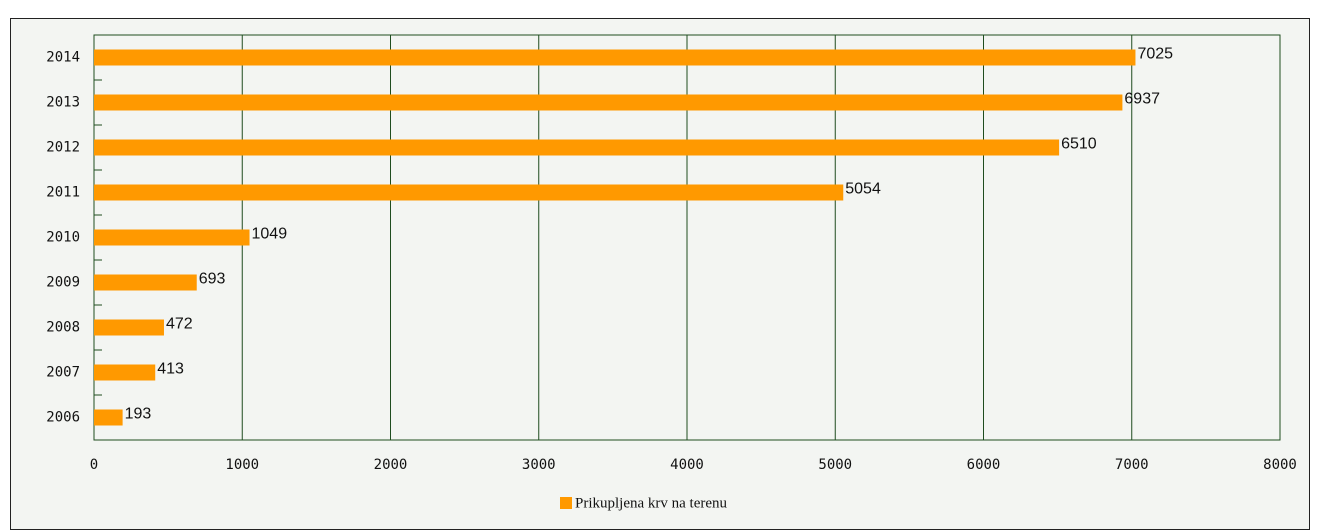  Describe the element at coordinates (63, 238) in the screenshot. I see `y-tick-label: 2010` at that location.